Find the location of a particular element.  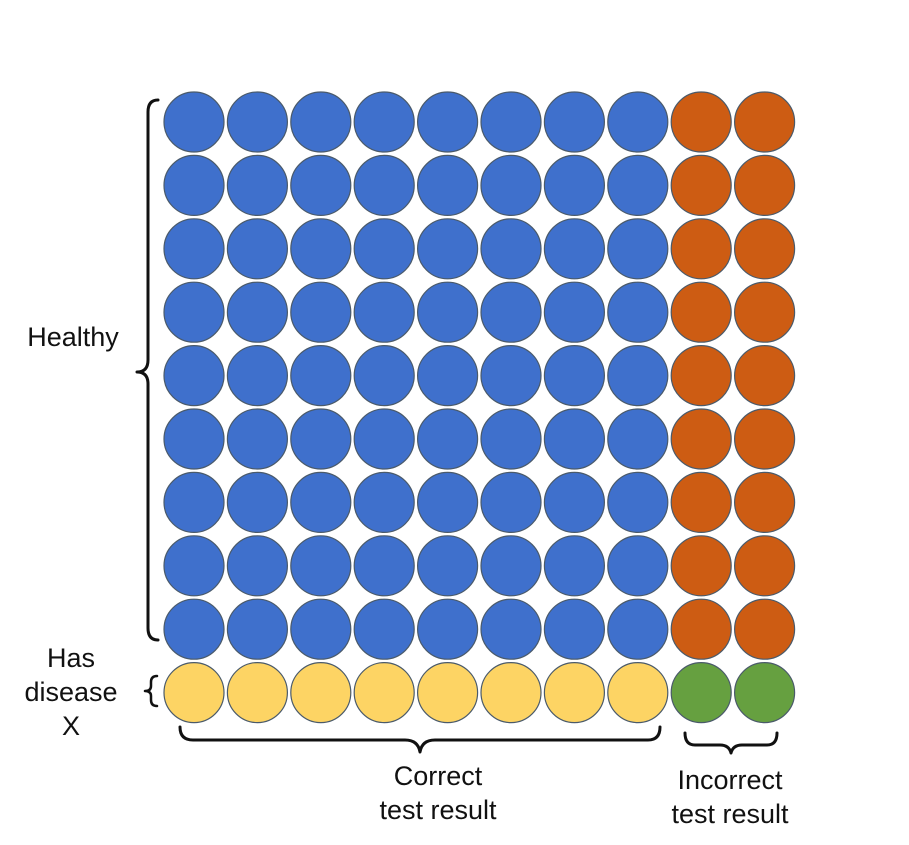

has-disease-label: Has disease X is located at coordinates (71, 692).